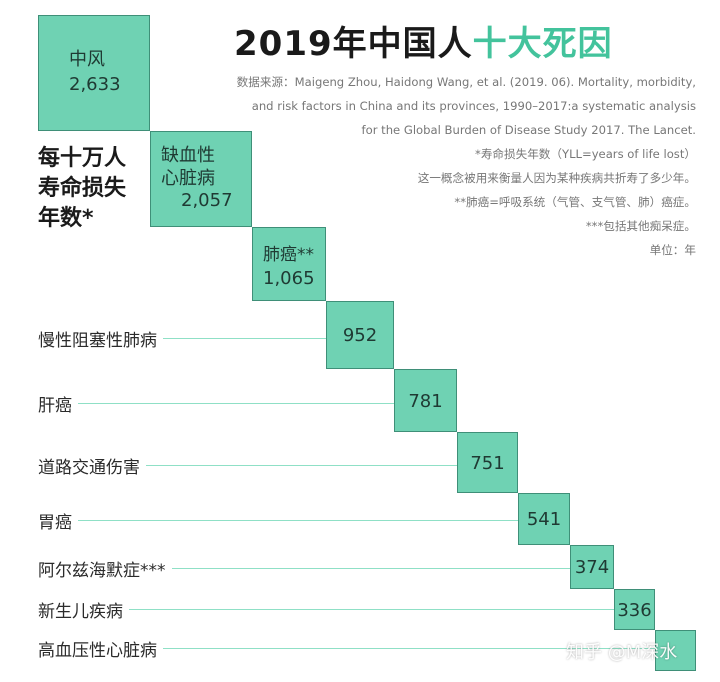 The height and width of the screenshot is (682, 720). I want to click on bar-3: 肺癌** 1,065, so click(289, 264).